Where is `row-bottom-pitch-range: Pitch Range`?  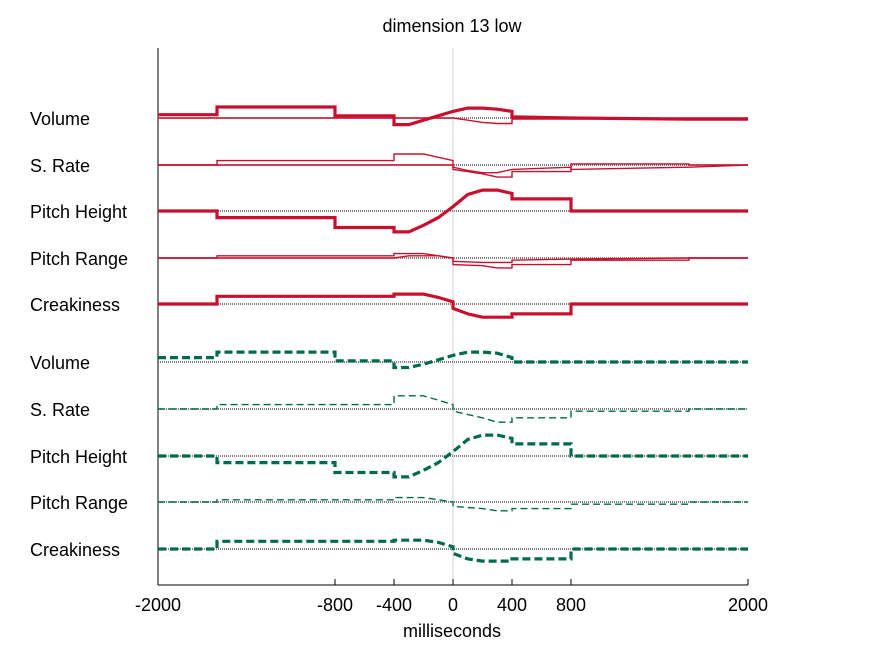
row-bottom-pitch-range: Pitch Range is located at coordinates (389, 503).